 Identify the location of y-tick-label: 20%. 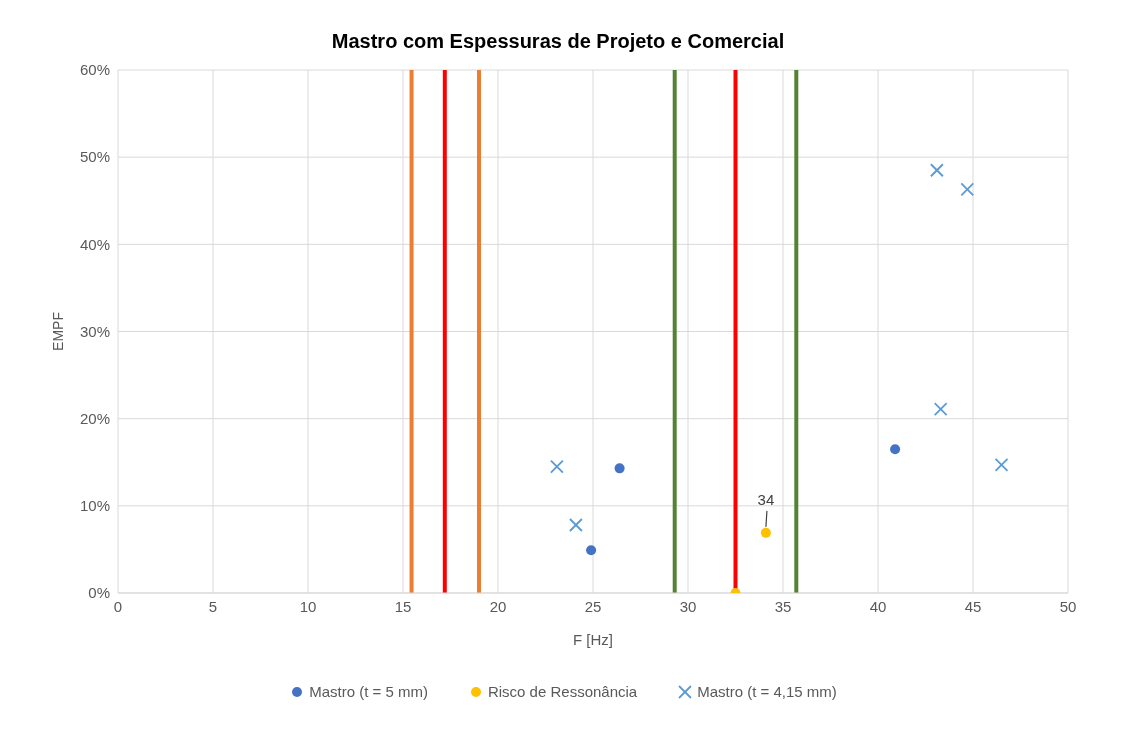
(94, 418).